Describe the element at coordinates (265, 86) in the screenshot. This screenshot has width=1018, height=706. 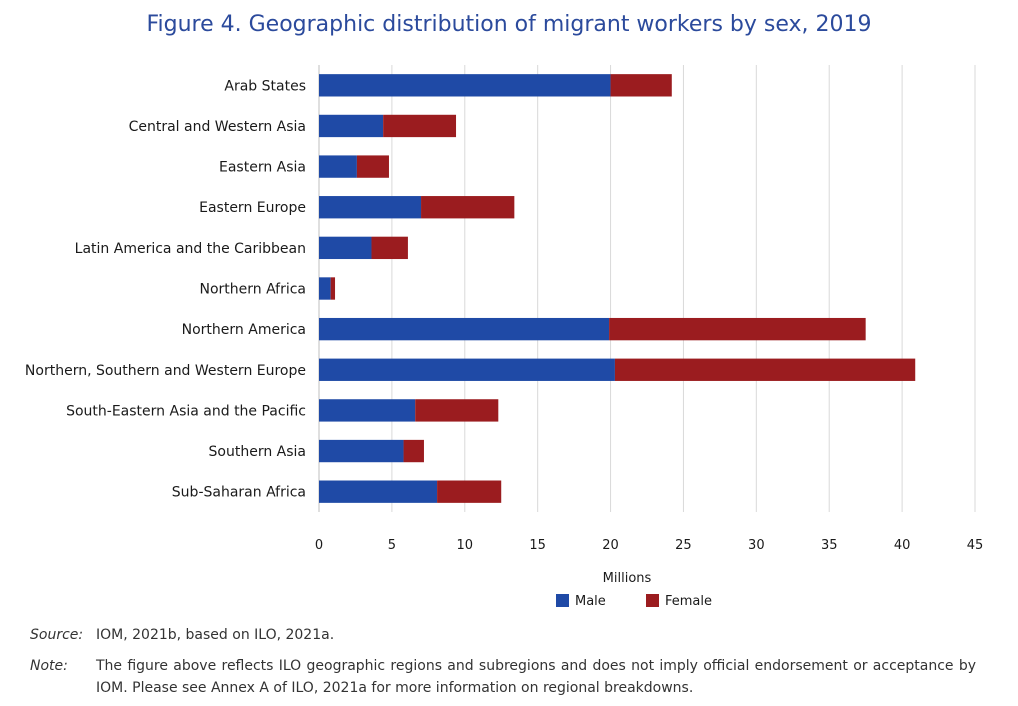
I see `category-label: Arab States` at that location.